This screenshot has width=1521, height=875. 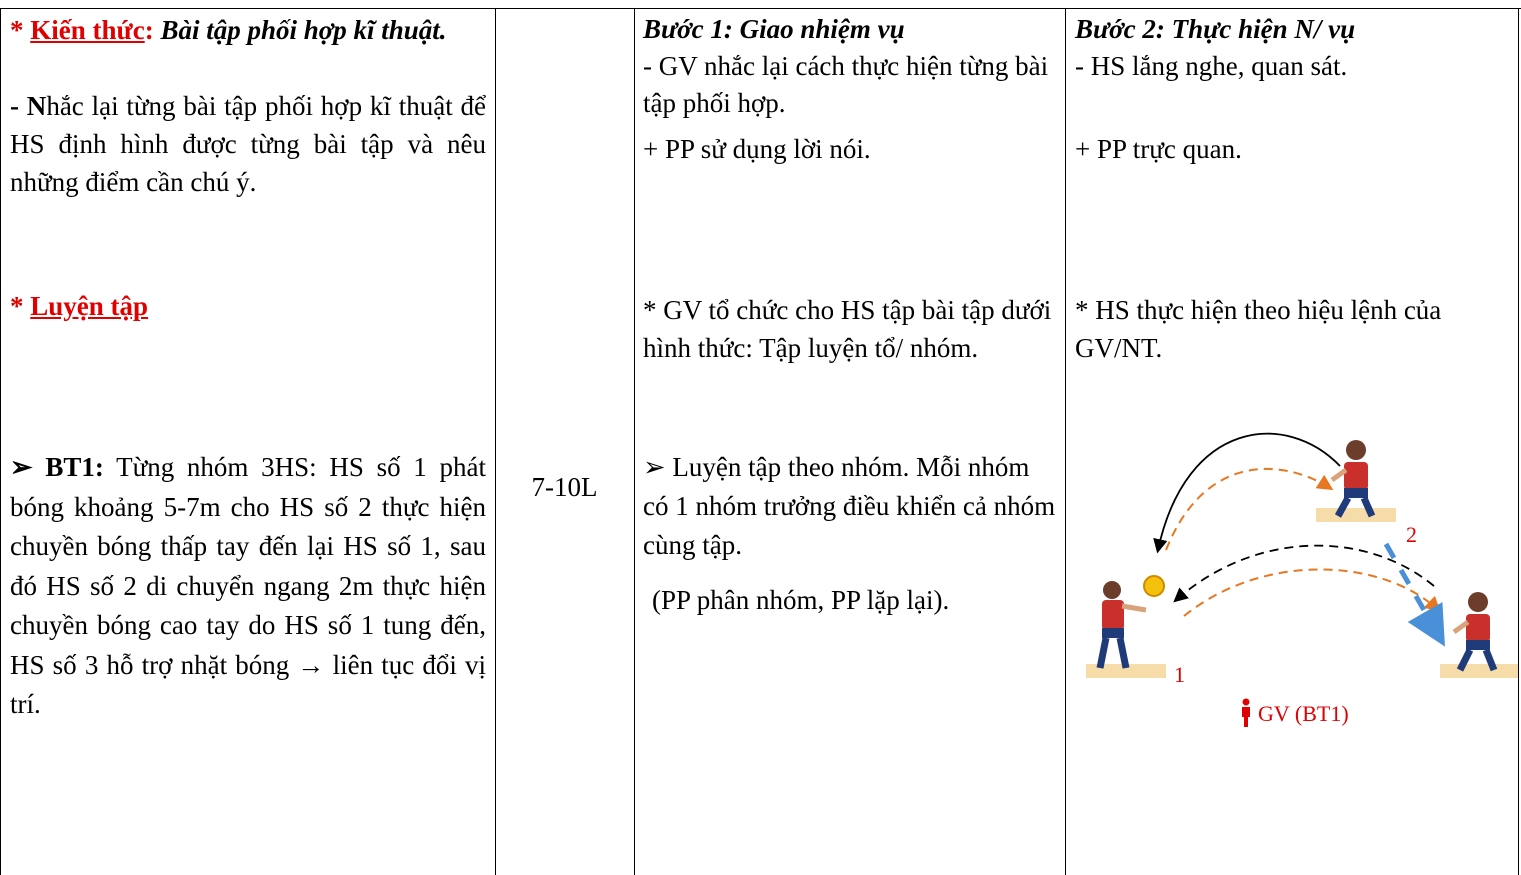 What do you see at coordinates (1179, 674) in the screenshot?
I see `position-label: 1` at bounding box center [1179, 674].